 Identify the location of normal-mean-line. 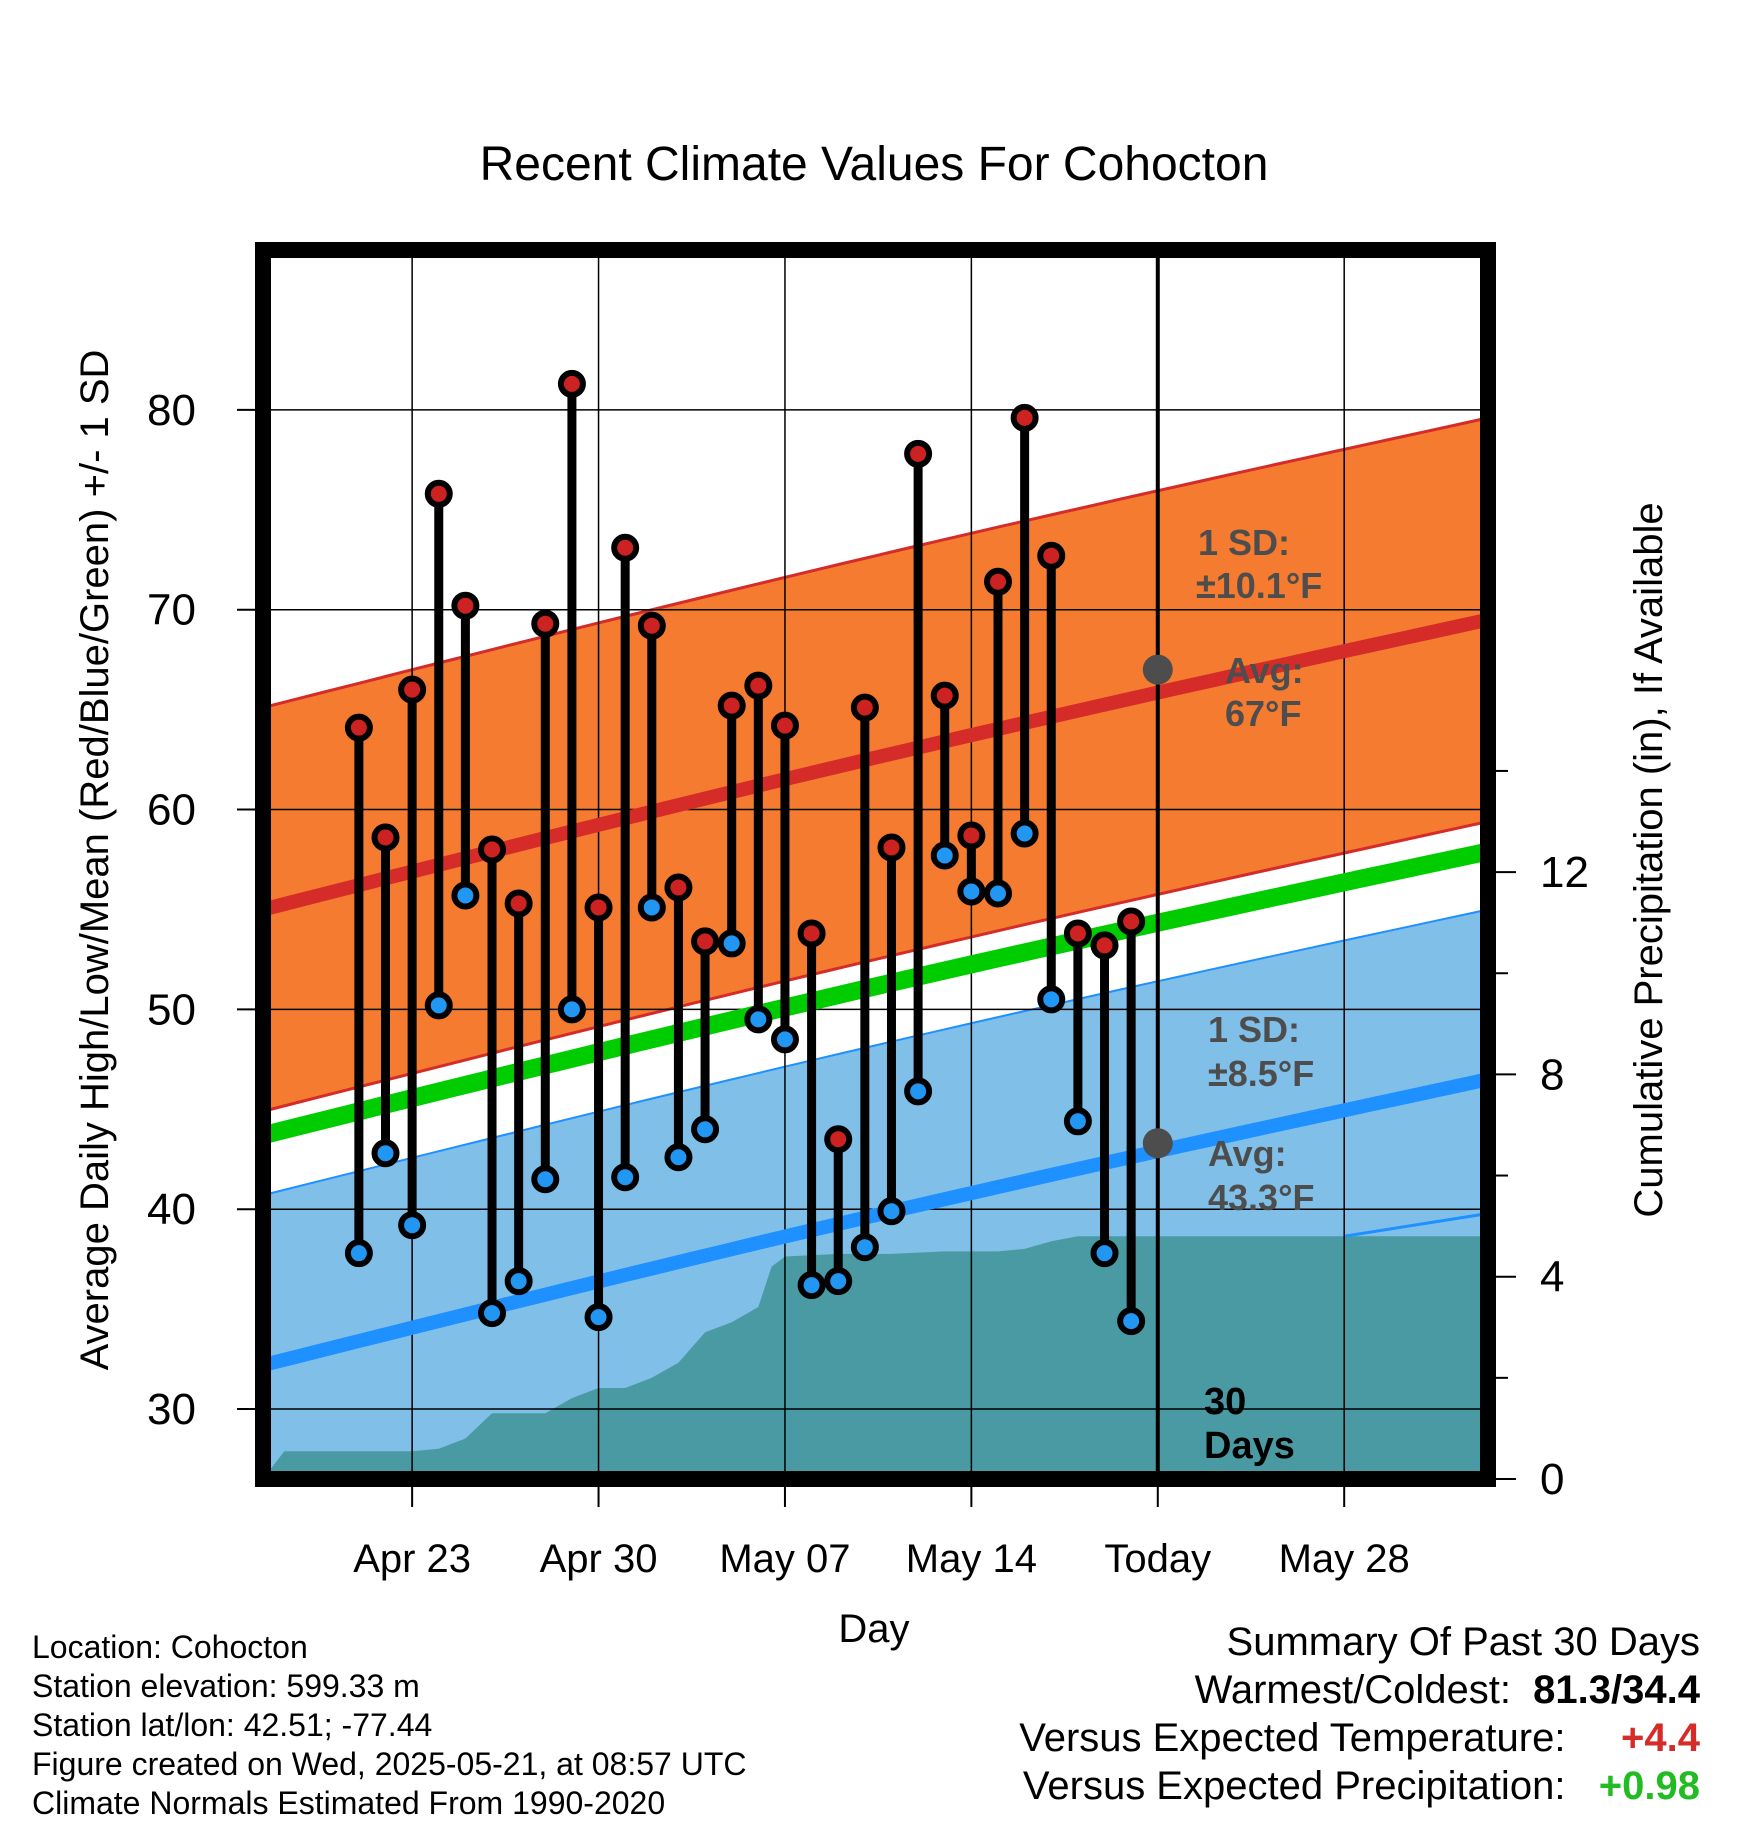
(876, 993).